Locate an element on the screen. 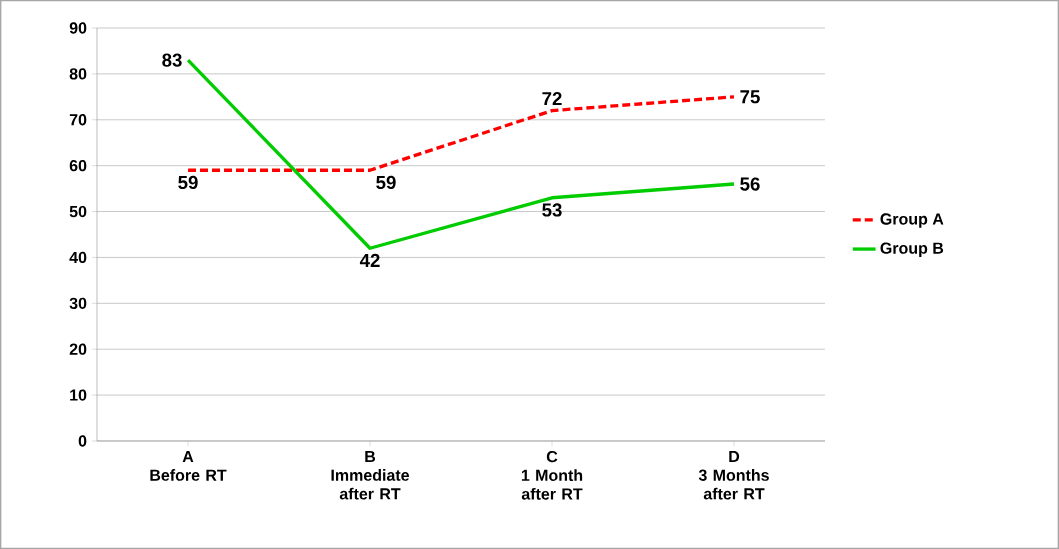  legend-label: Group B is located at coordinates (912, 249).